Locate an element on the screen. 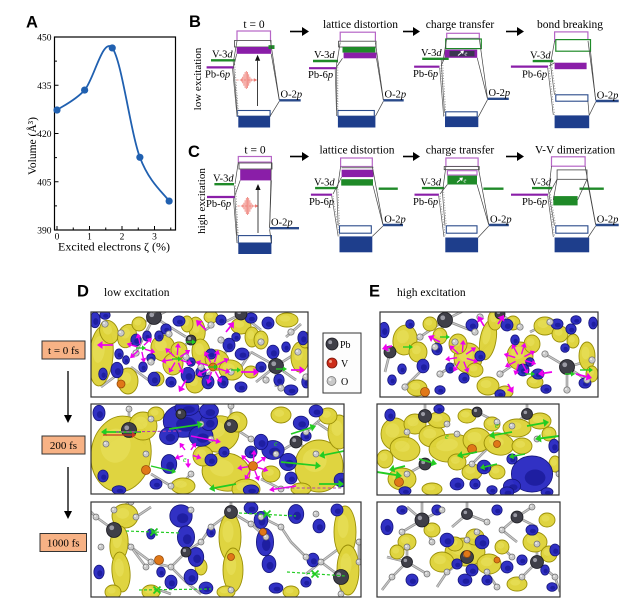  svg-text: 405 is located at coordinates (44, 183).